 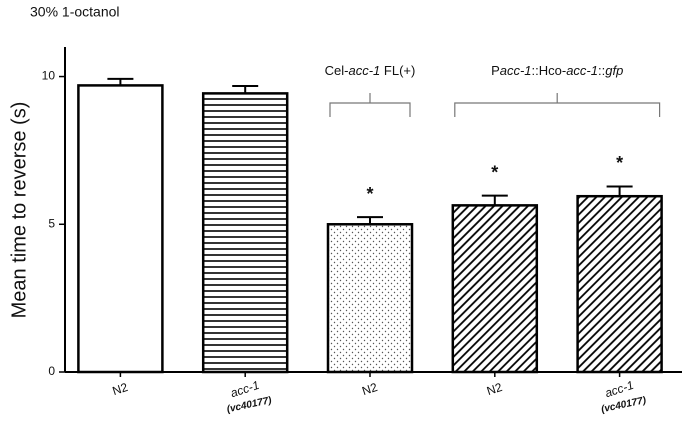 What do you see at coordinates (549, 70) in the screenshot?
I see `text-part: ::Hco-` at bounding box center [549, 70].